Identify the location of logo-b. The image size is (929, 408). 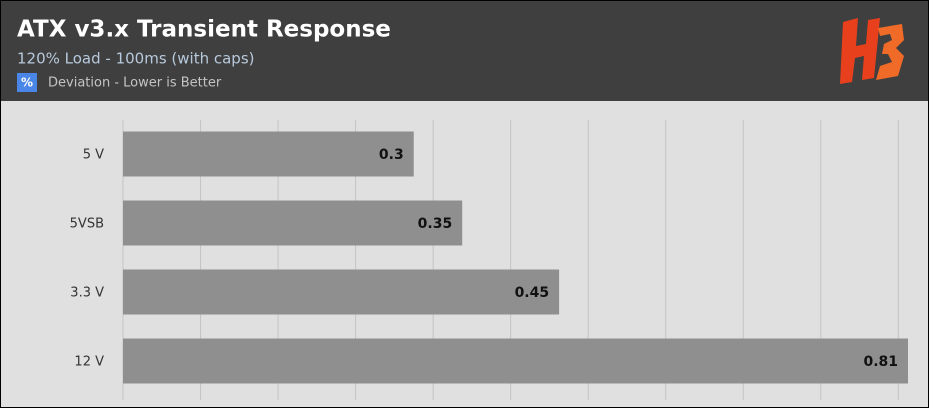
(890, 52).